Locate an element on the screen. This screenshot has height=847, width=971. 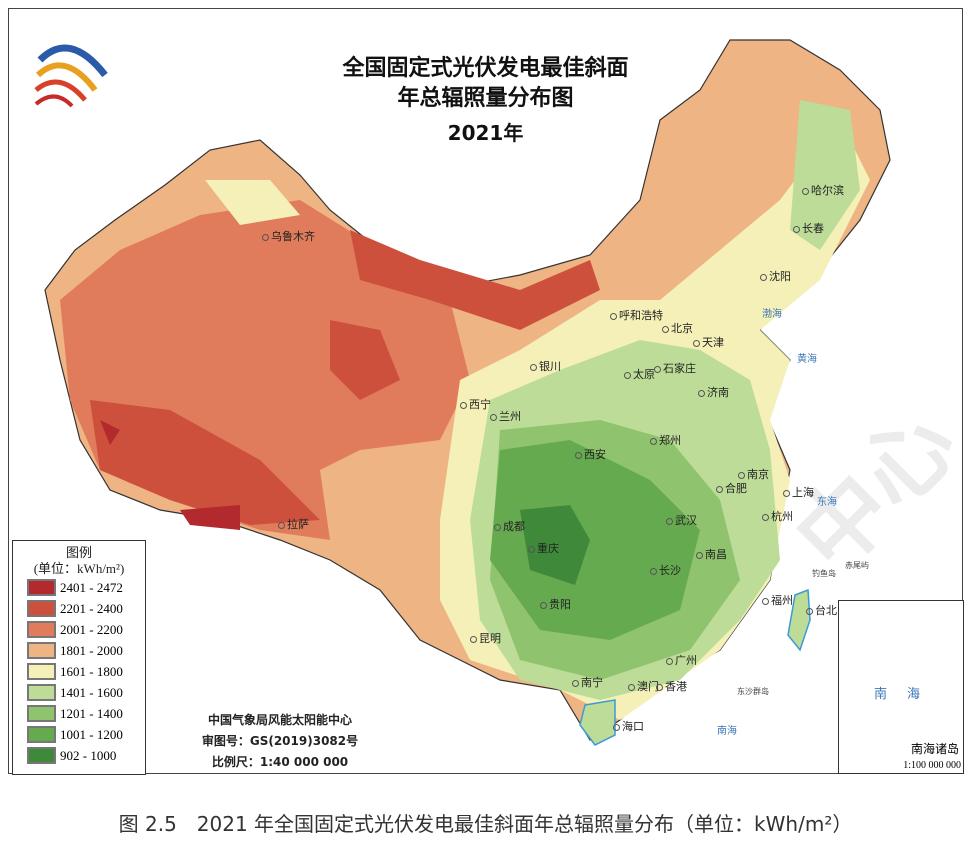
city-label: 武汉 is located at coordinates (681, 520).